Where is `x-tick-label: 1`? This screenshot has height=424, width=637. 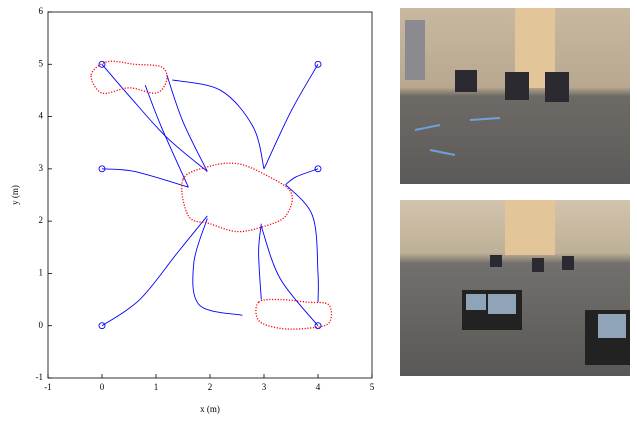 x-tick-label: 1 is located at coordinates (156, 387).